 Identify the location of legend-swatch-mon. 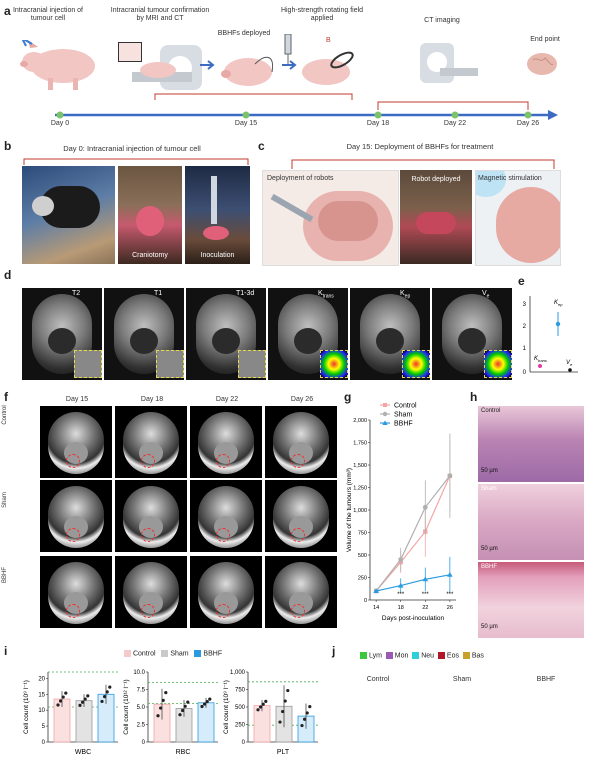
(389, 655).